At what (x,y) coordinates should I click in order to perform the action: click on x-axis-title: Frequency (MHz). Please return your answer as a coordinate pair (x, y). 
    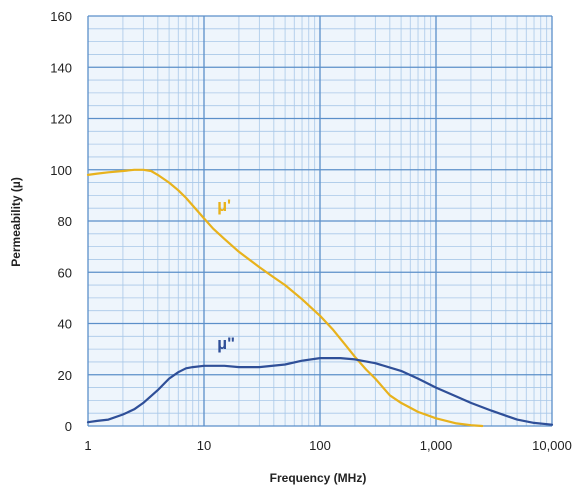
    Looking at the image, I should click on (318, 478).